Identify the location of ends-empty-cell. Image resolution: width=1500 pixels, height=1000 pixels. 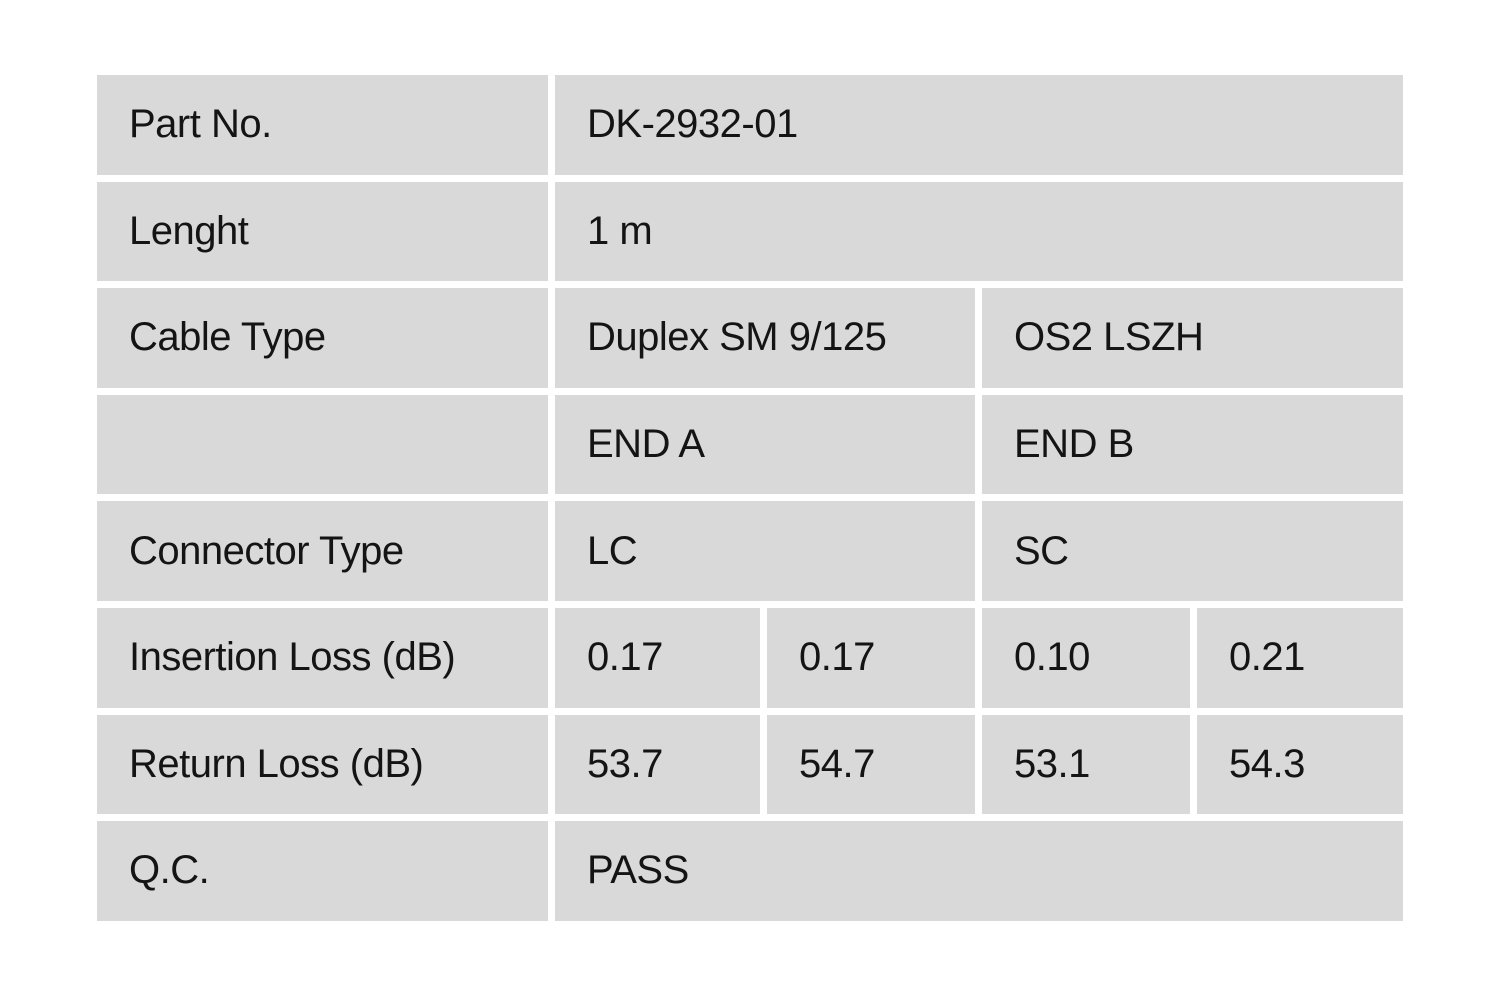
(322, 444).